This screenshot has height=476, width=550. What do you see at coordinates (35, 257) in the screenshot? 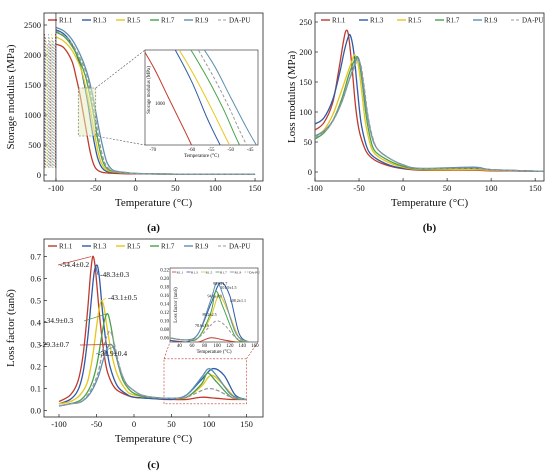
I see `y-tick-label: 0.7` at bounding box center [35, 257].